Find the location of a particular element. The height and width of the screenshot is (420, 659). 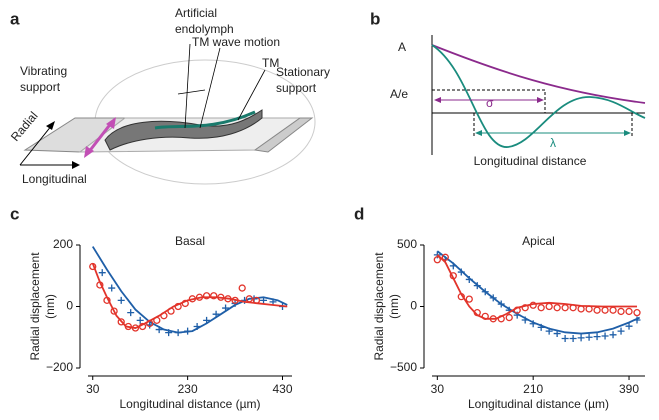

chart-title: Basal is located at coordinates (190, 241).